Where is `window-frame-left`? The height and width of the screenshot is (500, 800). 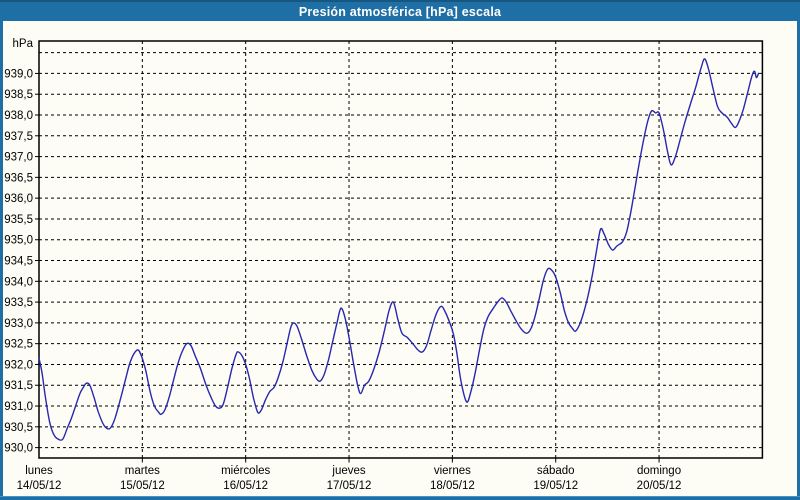
window-frame-left is located at coordinates (1, 260).